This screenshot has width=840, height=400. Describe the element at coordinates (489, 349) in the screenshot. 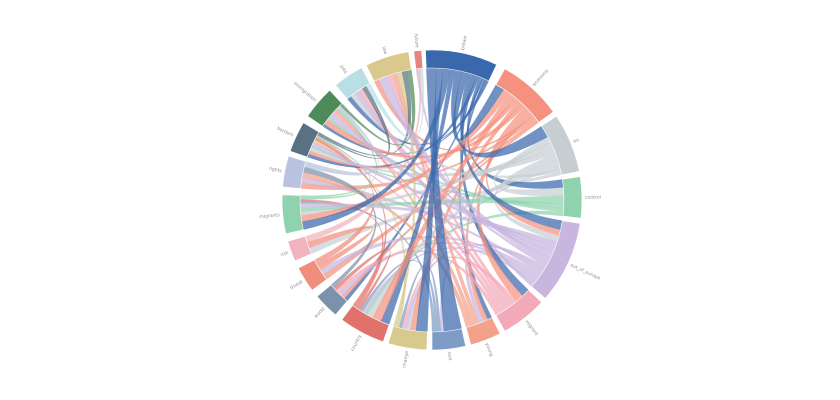

I see `segment-label-young: young` at that location.